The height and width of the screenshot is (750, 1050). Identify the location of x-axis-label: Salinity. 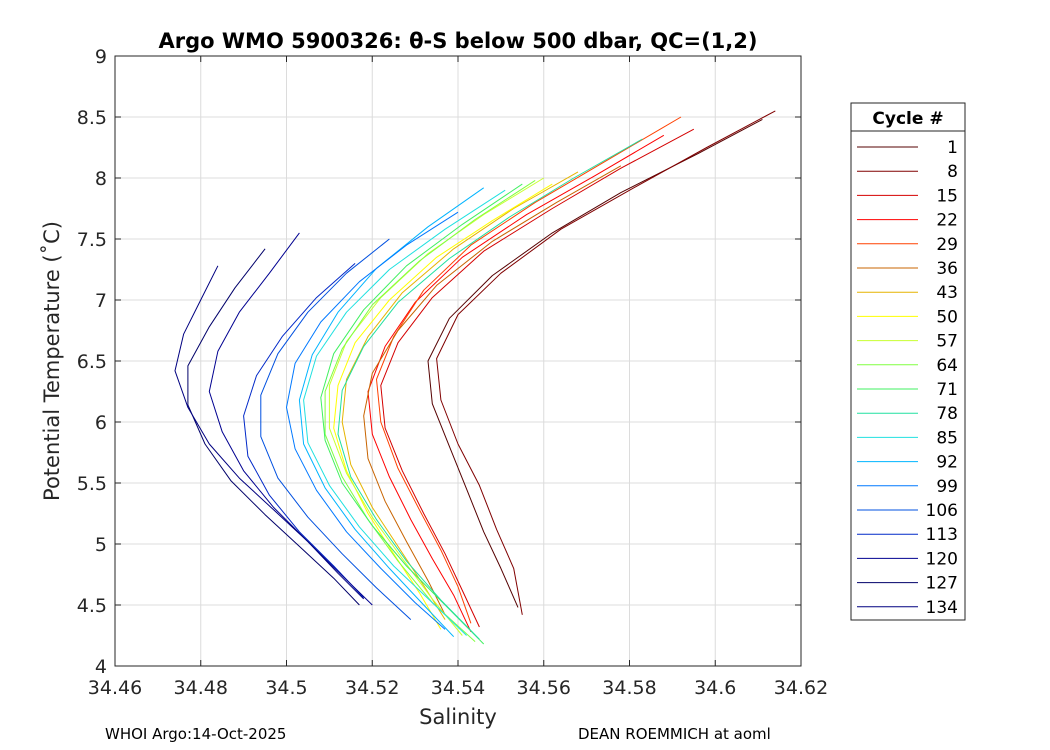
(458, 717).